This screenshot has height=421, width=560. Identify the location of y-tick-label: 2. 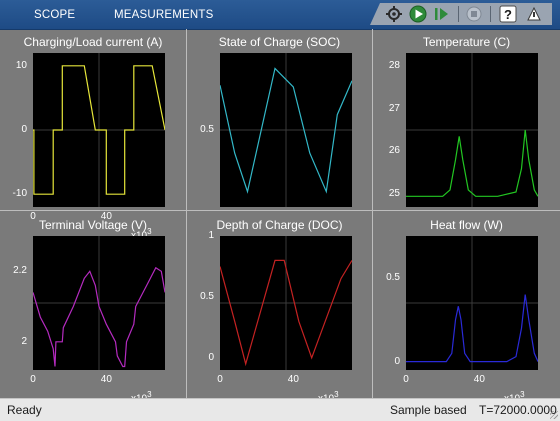
(24, 341).